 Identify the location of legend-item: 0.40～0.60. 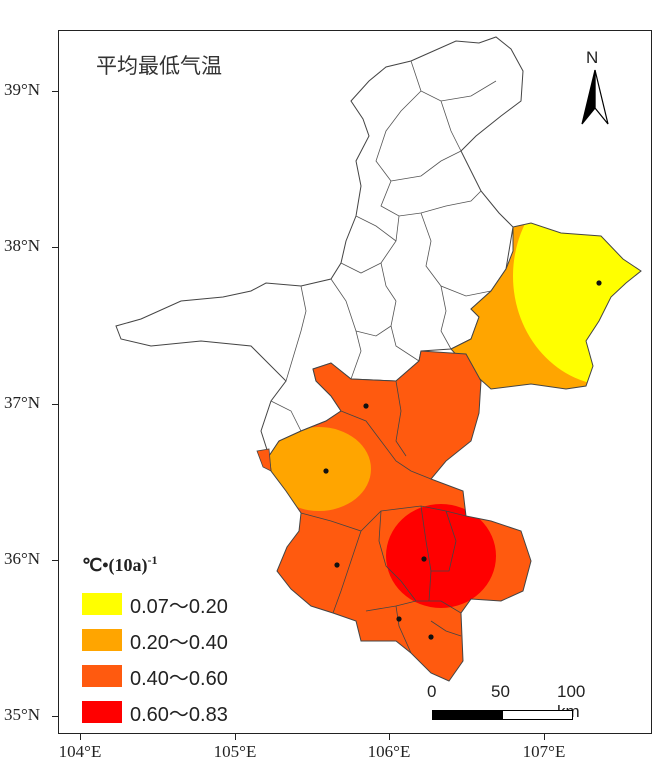
(155, 676).